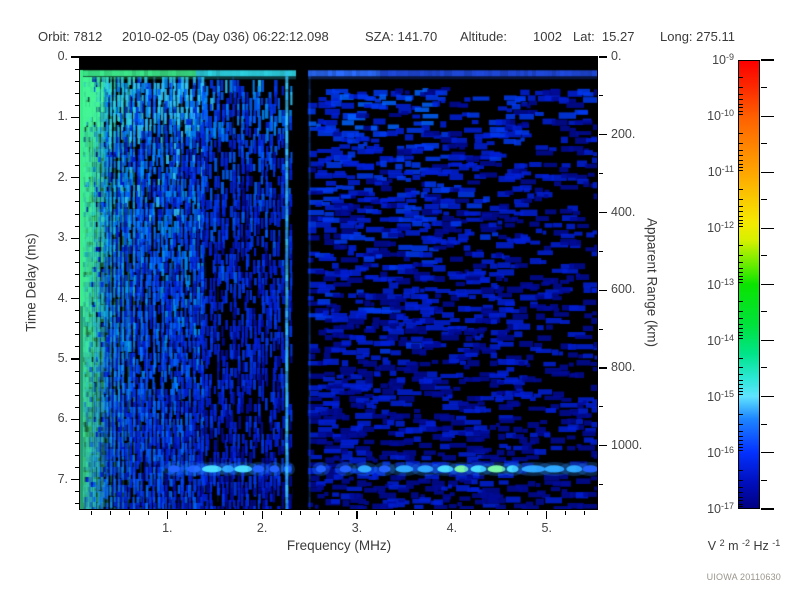 This screenshot has width=800, height=600. What do you see at coordinates (652, 282) in the screenshot?
I see `y2-axis-title: Apparent Range (km)` at bounding box center [652, 282].